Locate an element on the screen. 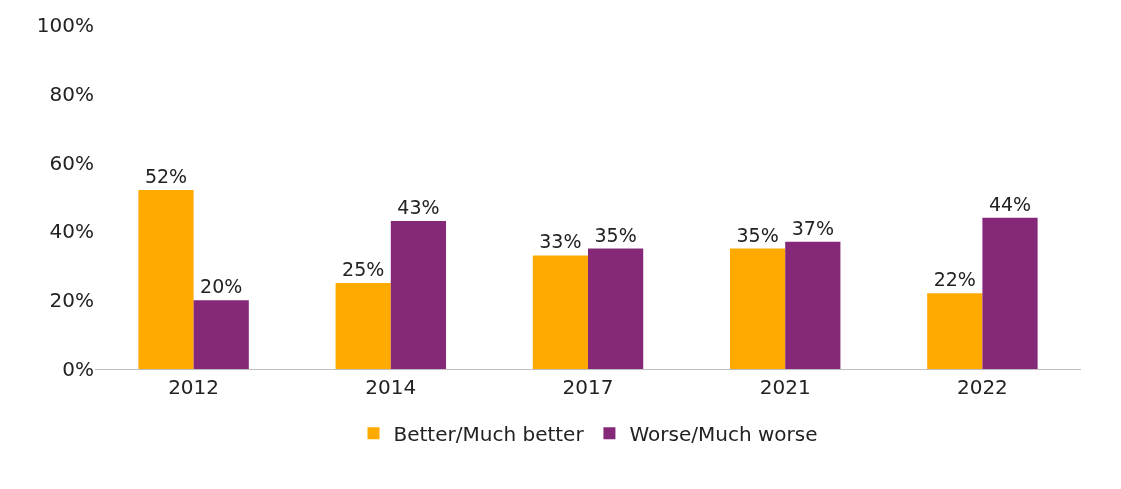 The width and height of the screenshot is (1121, 489). y-tick-label: 0% is located at coordinates (78, 369).